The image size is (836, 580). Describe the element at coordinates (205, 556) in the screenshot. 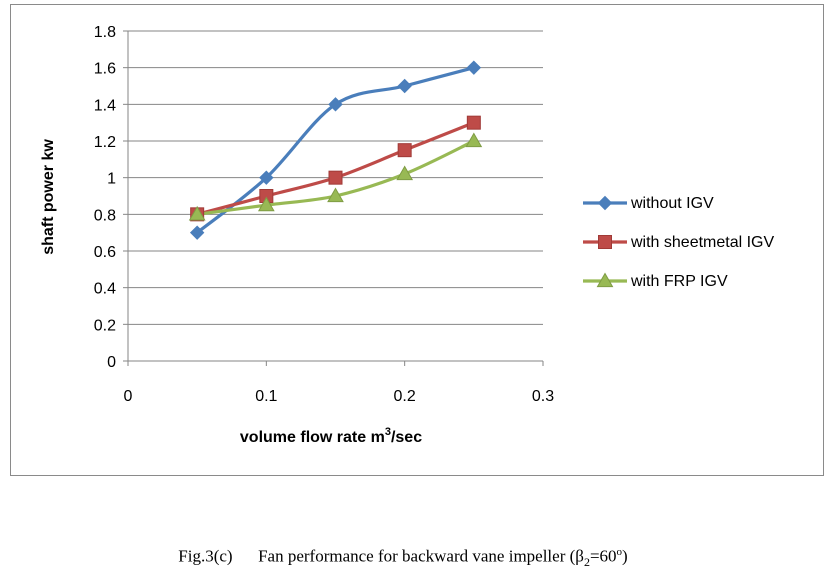

I see `figure-number: Fig.3(c)` at that location.